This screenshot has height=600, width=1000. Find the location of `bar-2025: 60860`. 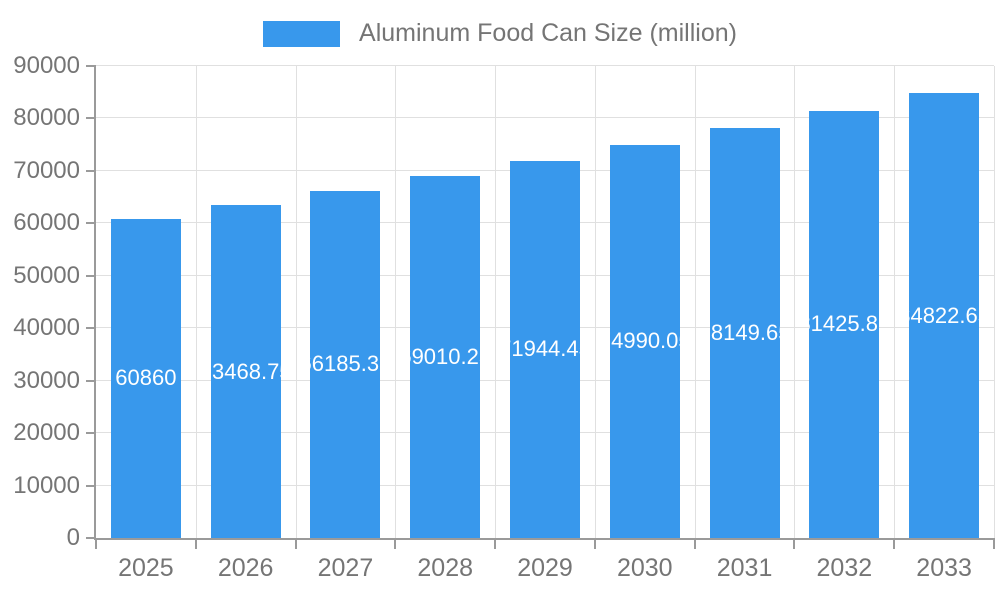

bar-2025: 60860 is located at coordinates (145, 378).